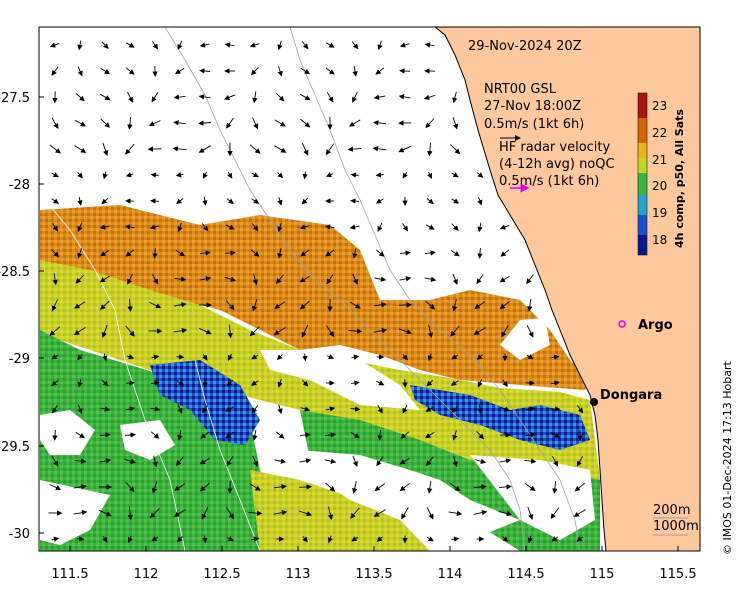 The width and height of the screenshot is (740, 592). I want to click on colorbar-tick-label: 21, so click(659, 160).